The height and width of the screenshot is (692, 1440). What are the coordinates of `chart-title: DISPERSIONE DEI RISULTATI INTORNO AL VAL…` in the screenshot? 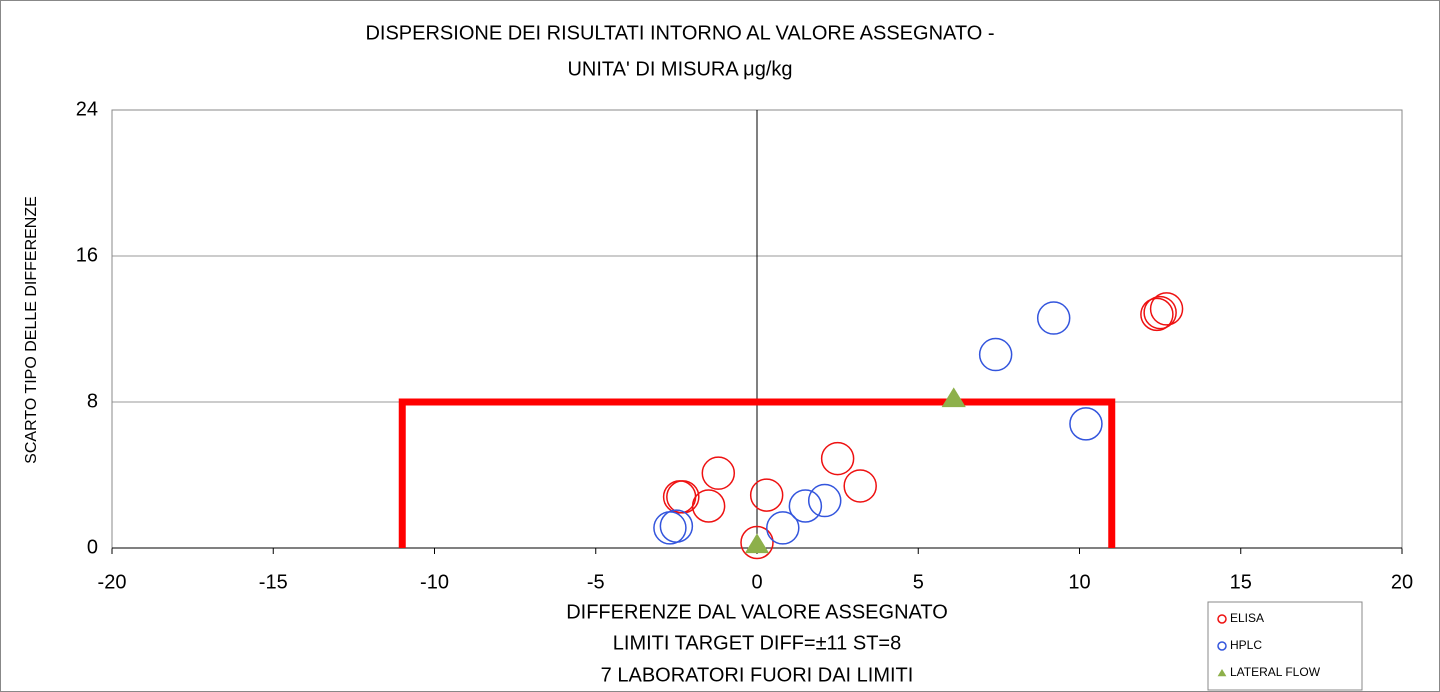 It's located at (679, 33).